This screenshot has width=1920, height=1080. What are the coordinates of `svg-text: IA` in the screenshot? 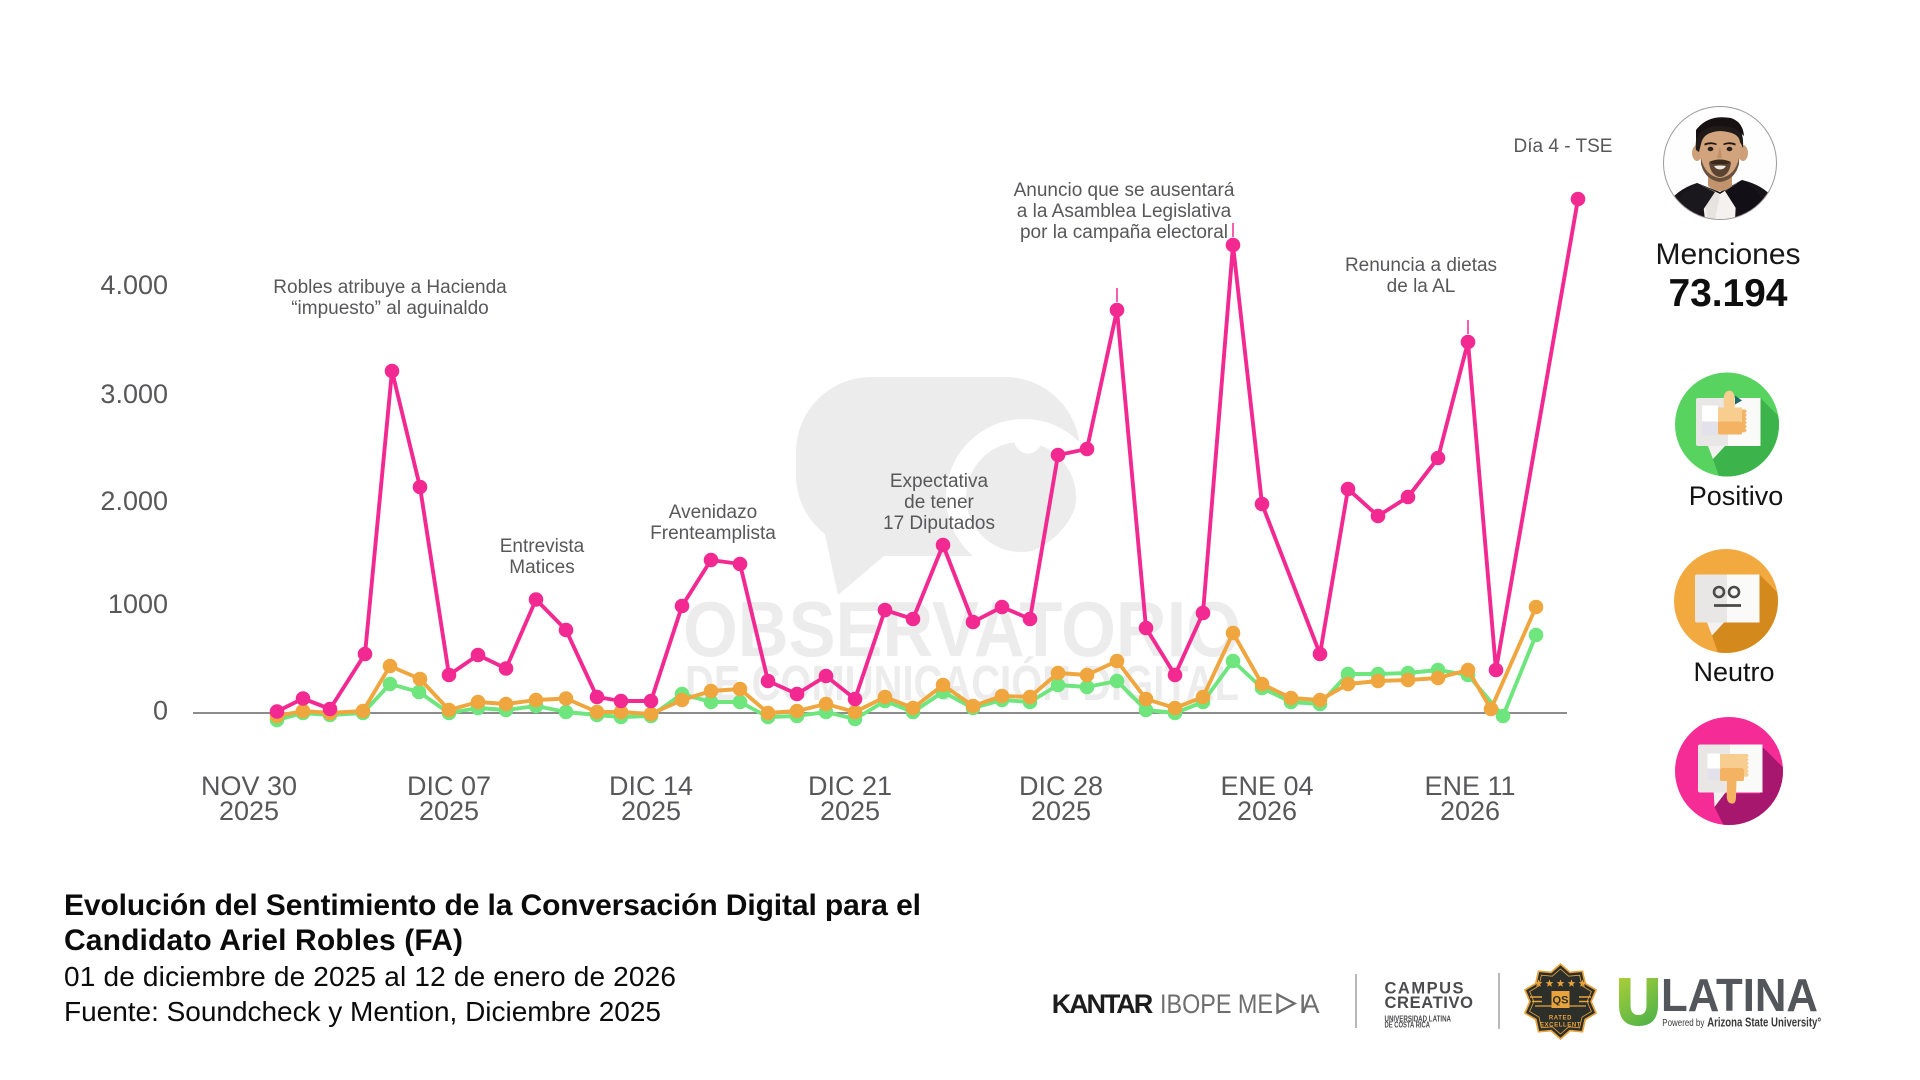 It's located at (1309, 1004).